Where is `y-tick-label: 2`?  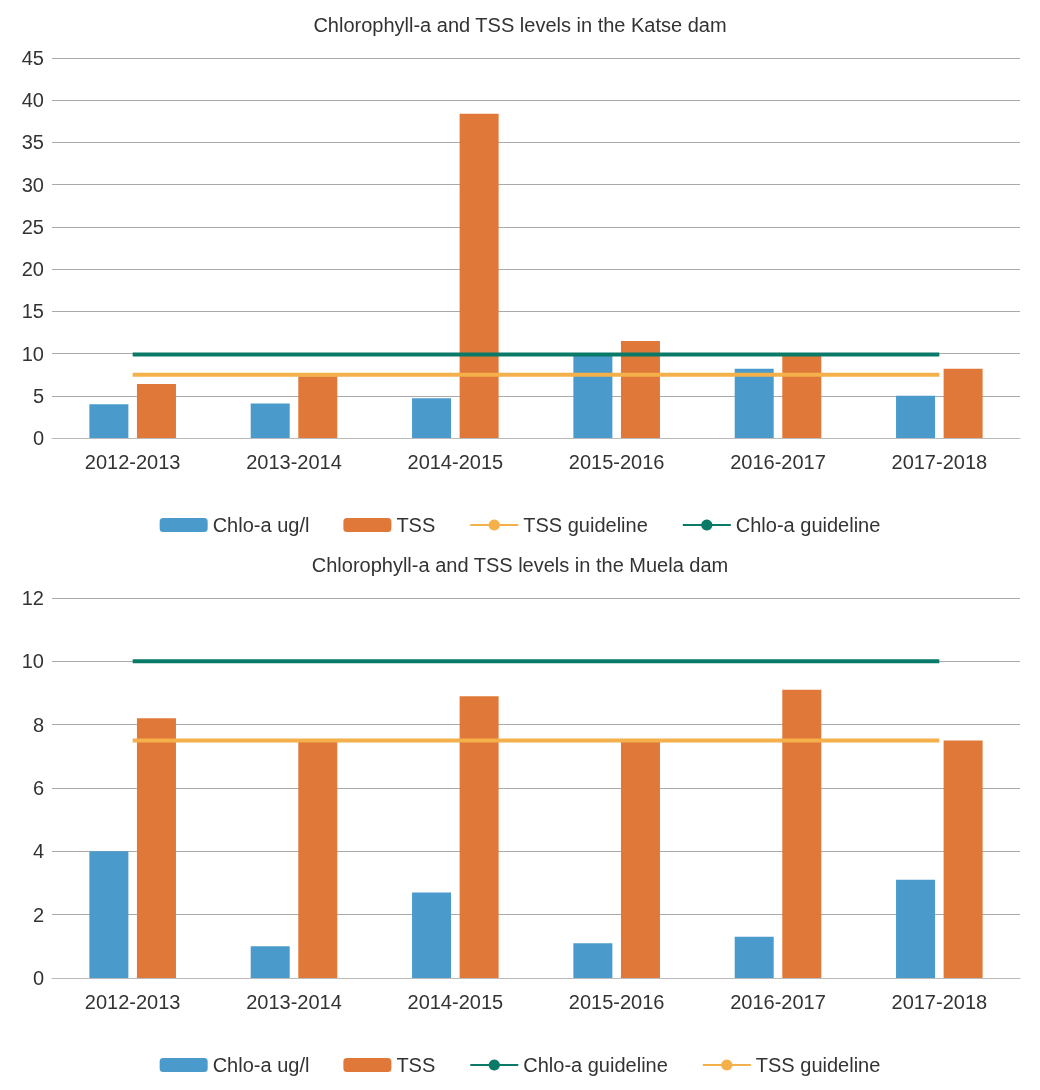
y-tick-label: 2 is located at coordinates (38, 914).